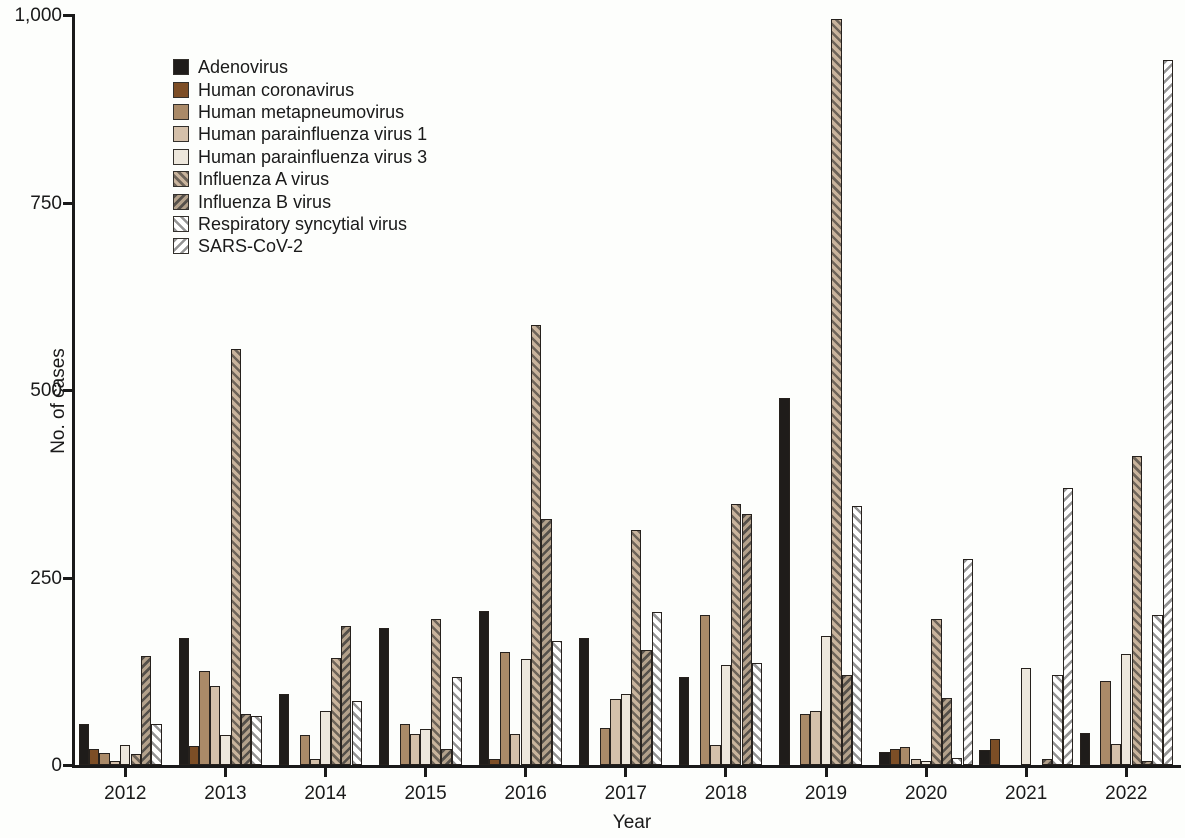 This screenshot has height=838, width=1185. I want to click on bar-influenza-b-virus-2017, so click(646, 707).